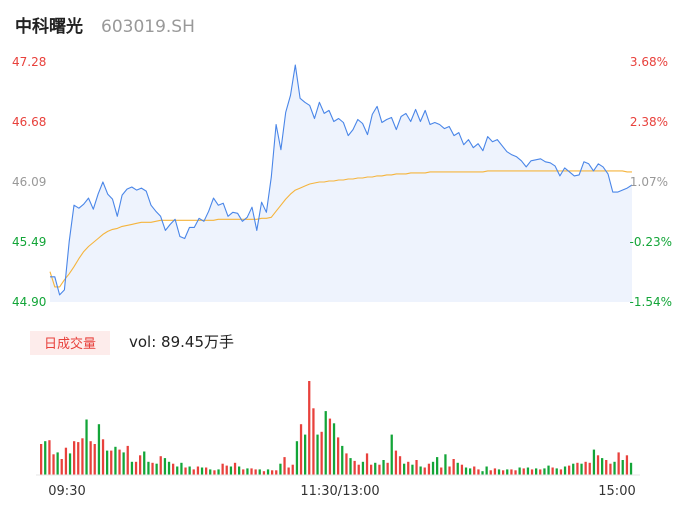  What do you see at coordinates (29, 122) in the screenshot?
I see `y-tick-left-1: 46.68` at bounding box center [29, 122].